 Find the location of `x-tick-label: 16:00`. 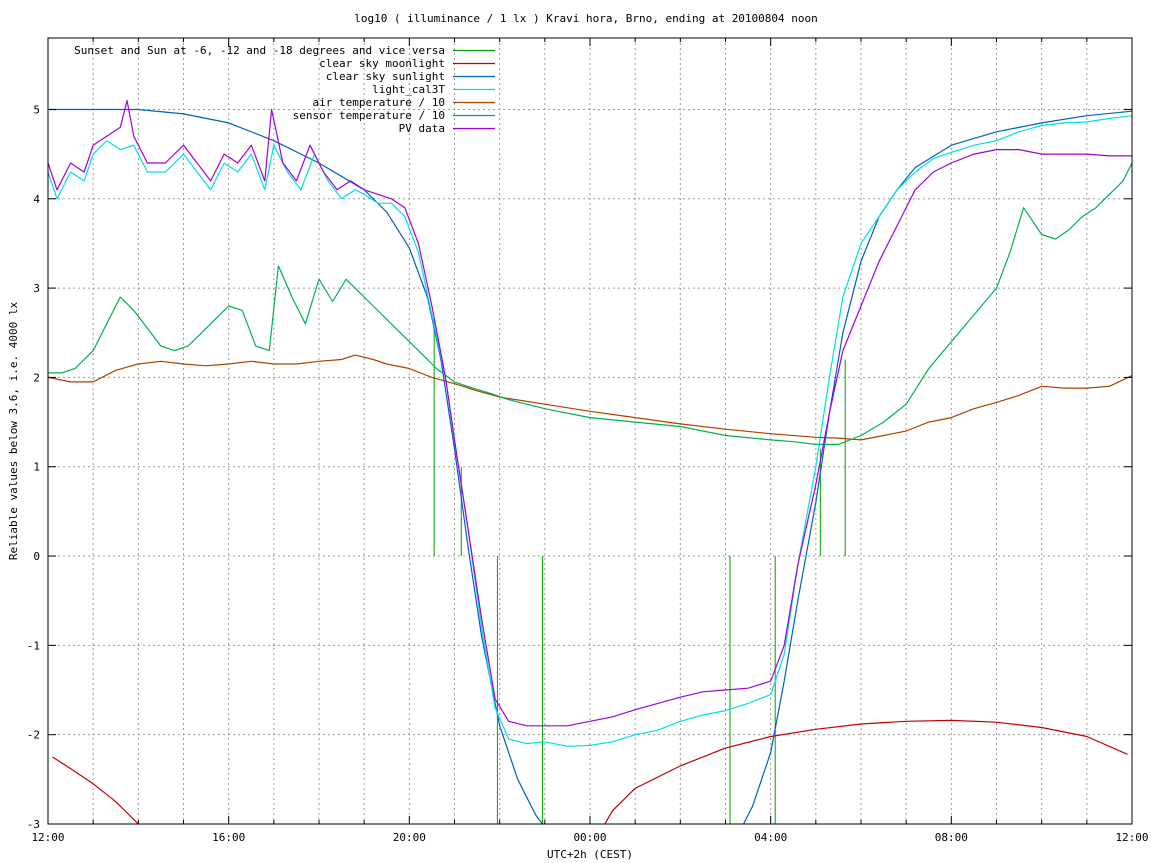

x-tick-label: 16:00 is located at coordinates (228, 837).